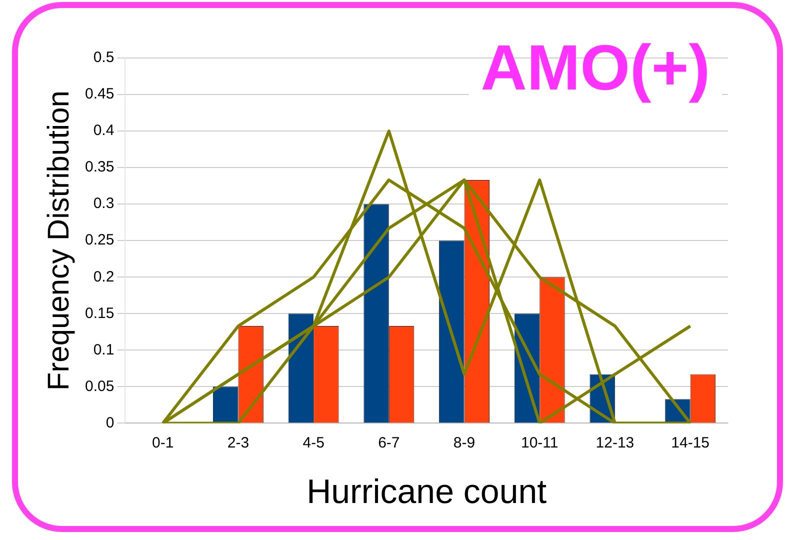  Describe the element at coordinates (99, 313) in the screenshot. I see `y-tick-label: 0.15` at that location.